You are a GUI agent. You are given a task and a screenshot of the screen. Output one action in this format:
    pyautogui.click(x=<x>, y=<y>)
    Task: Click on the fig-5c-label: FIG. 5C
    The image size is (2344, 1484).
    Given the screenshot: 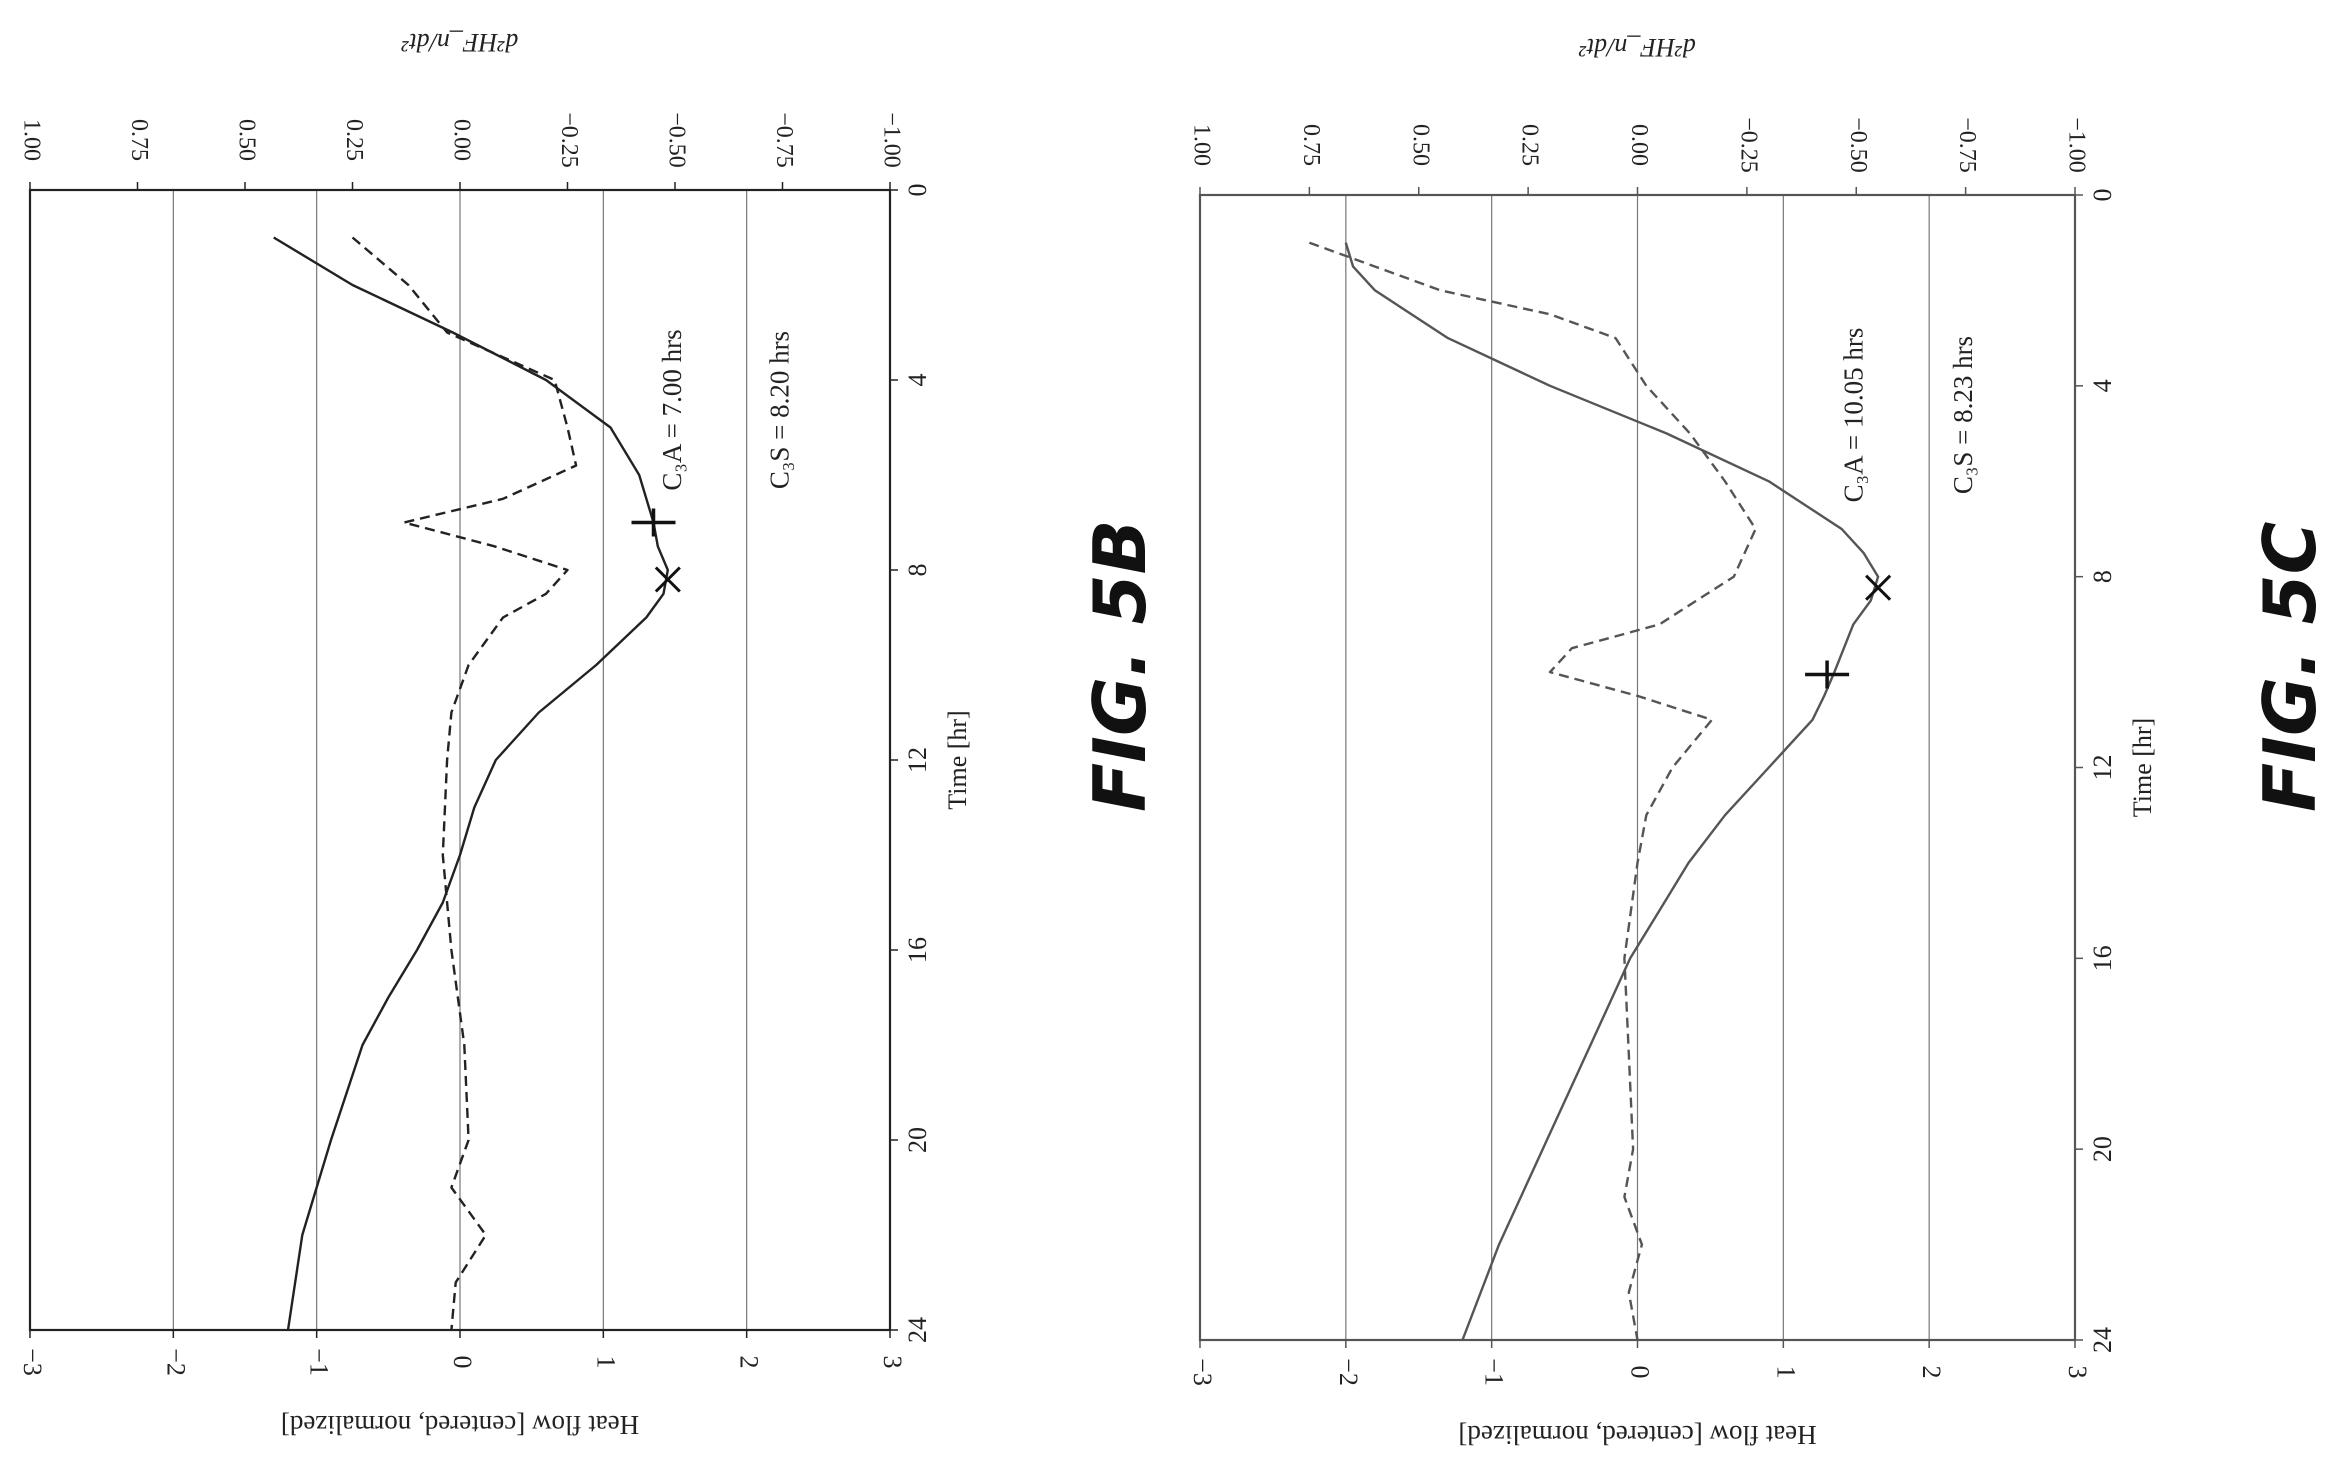 What is the action you would take?
    pyautogui.click(x=2290, y=666)
    